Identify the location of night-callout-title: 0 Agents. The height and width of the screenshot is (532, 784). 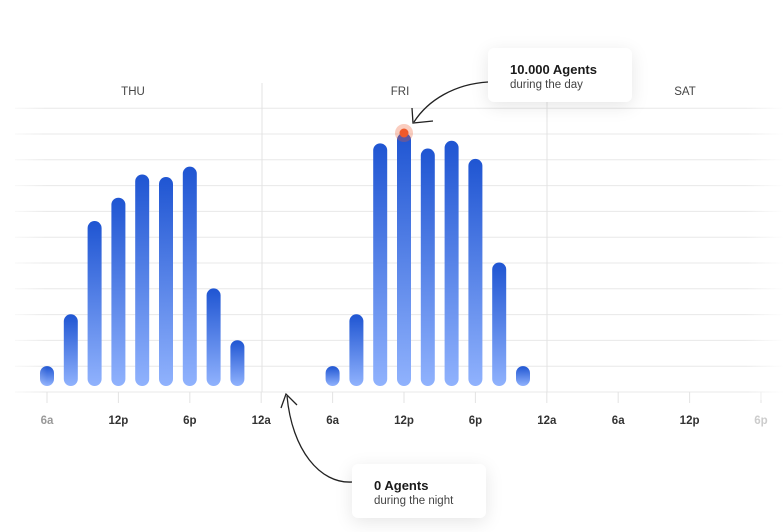
(401, 485).